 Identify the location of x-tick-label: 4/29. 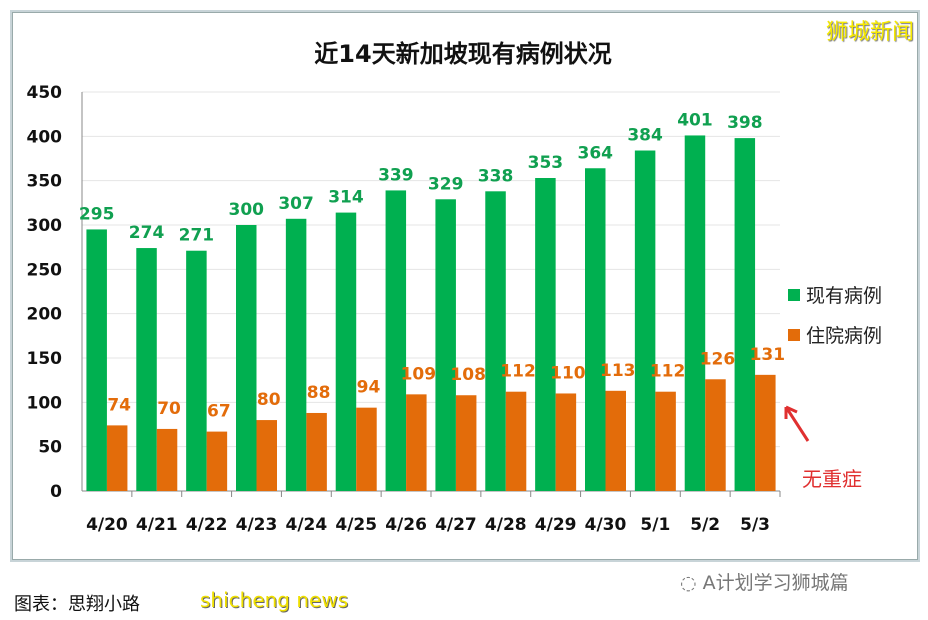
(556, 525).